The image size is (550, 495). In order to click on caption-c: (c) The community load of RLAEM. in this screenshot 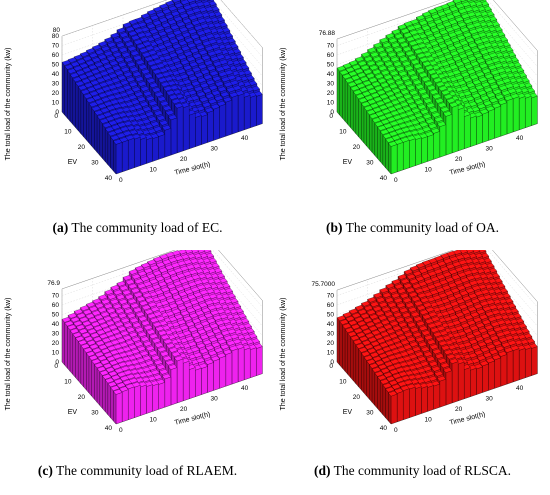, I will do `click(137, 471)`.